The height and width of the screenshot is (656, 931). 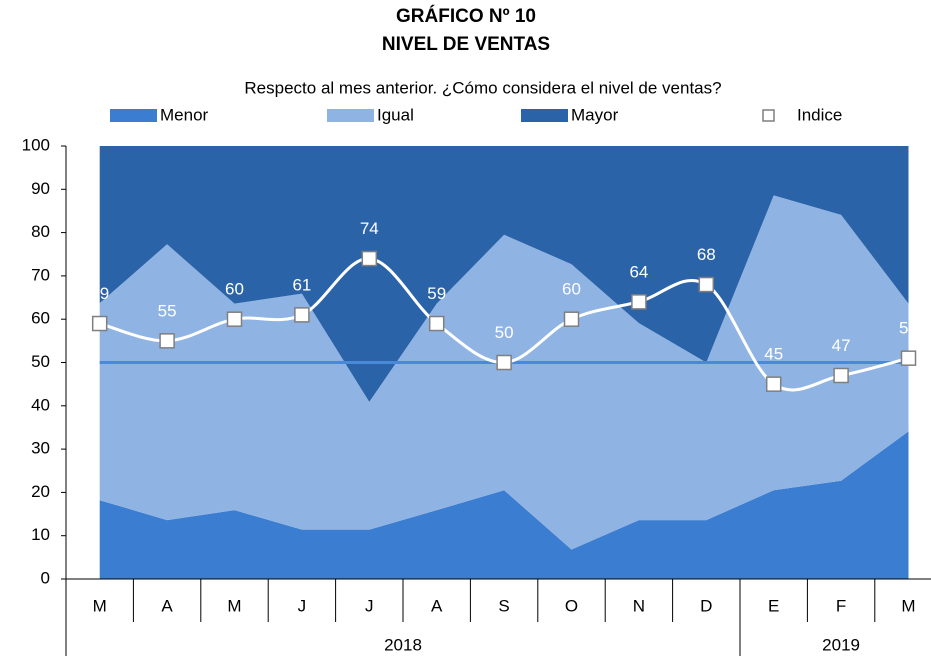 What do you see at coordinates (36, 144) in the screenshot?
I see `y-tick-label: 100` at bounding box center [36, 144].